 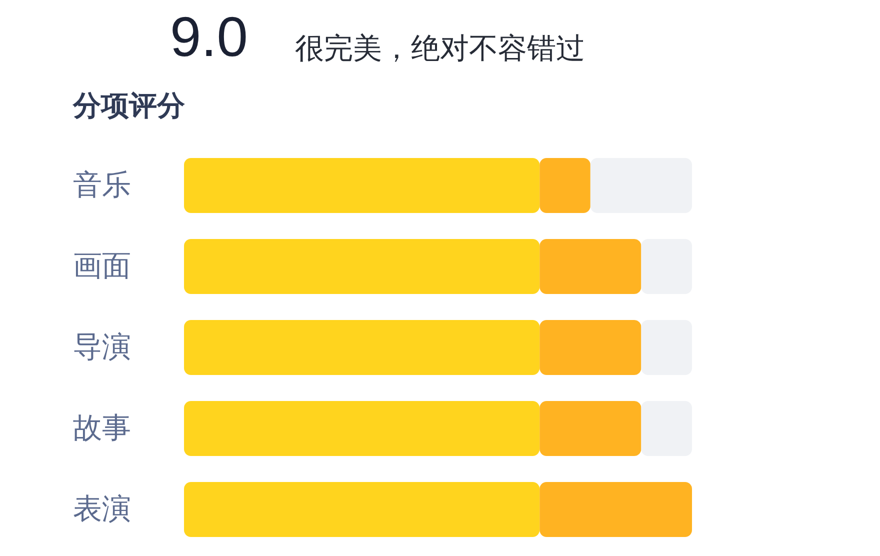 I want to click on category-label: 故事, so click(x=102, y=428).